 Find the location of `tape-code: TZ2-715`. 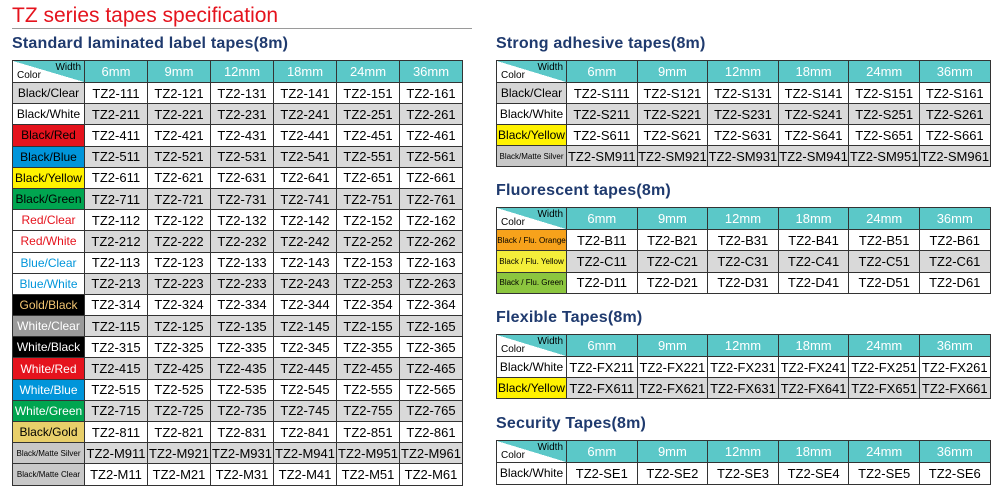

tape-code: TZ2-715 is located at coordinates (116, 411).